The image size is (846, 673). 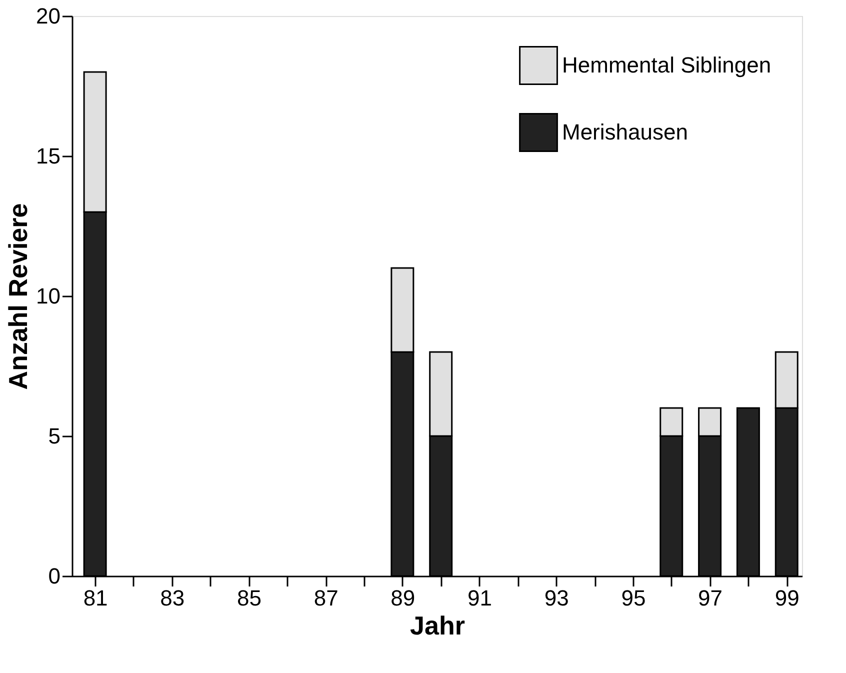 What do you see at coordinates (437, 625) in the screenshot?
I see `x-axis-title: Jahr` at bounding box center [437, 625].